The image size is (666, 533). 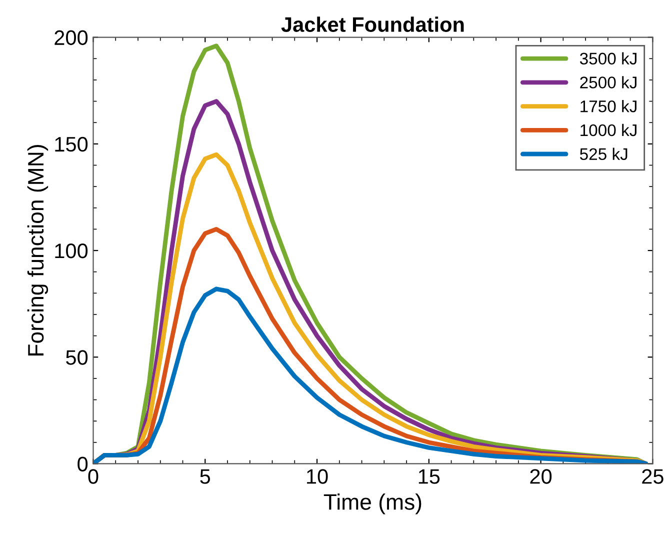 What do you see at coordinates (71, 38) in the screenshot?
I see `y-tick-label: 200` at bounding box center [71, 38].